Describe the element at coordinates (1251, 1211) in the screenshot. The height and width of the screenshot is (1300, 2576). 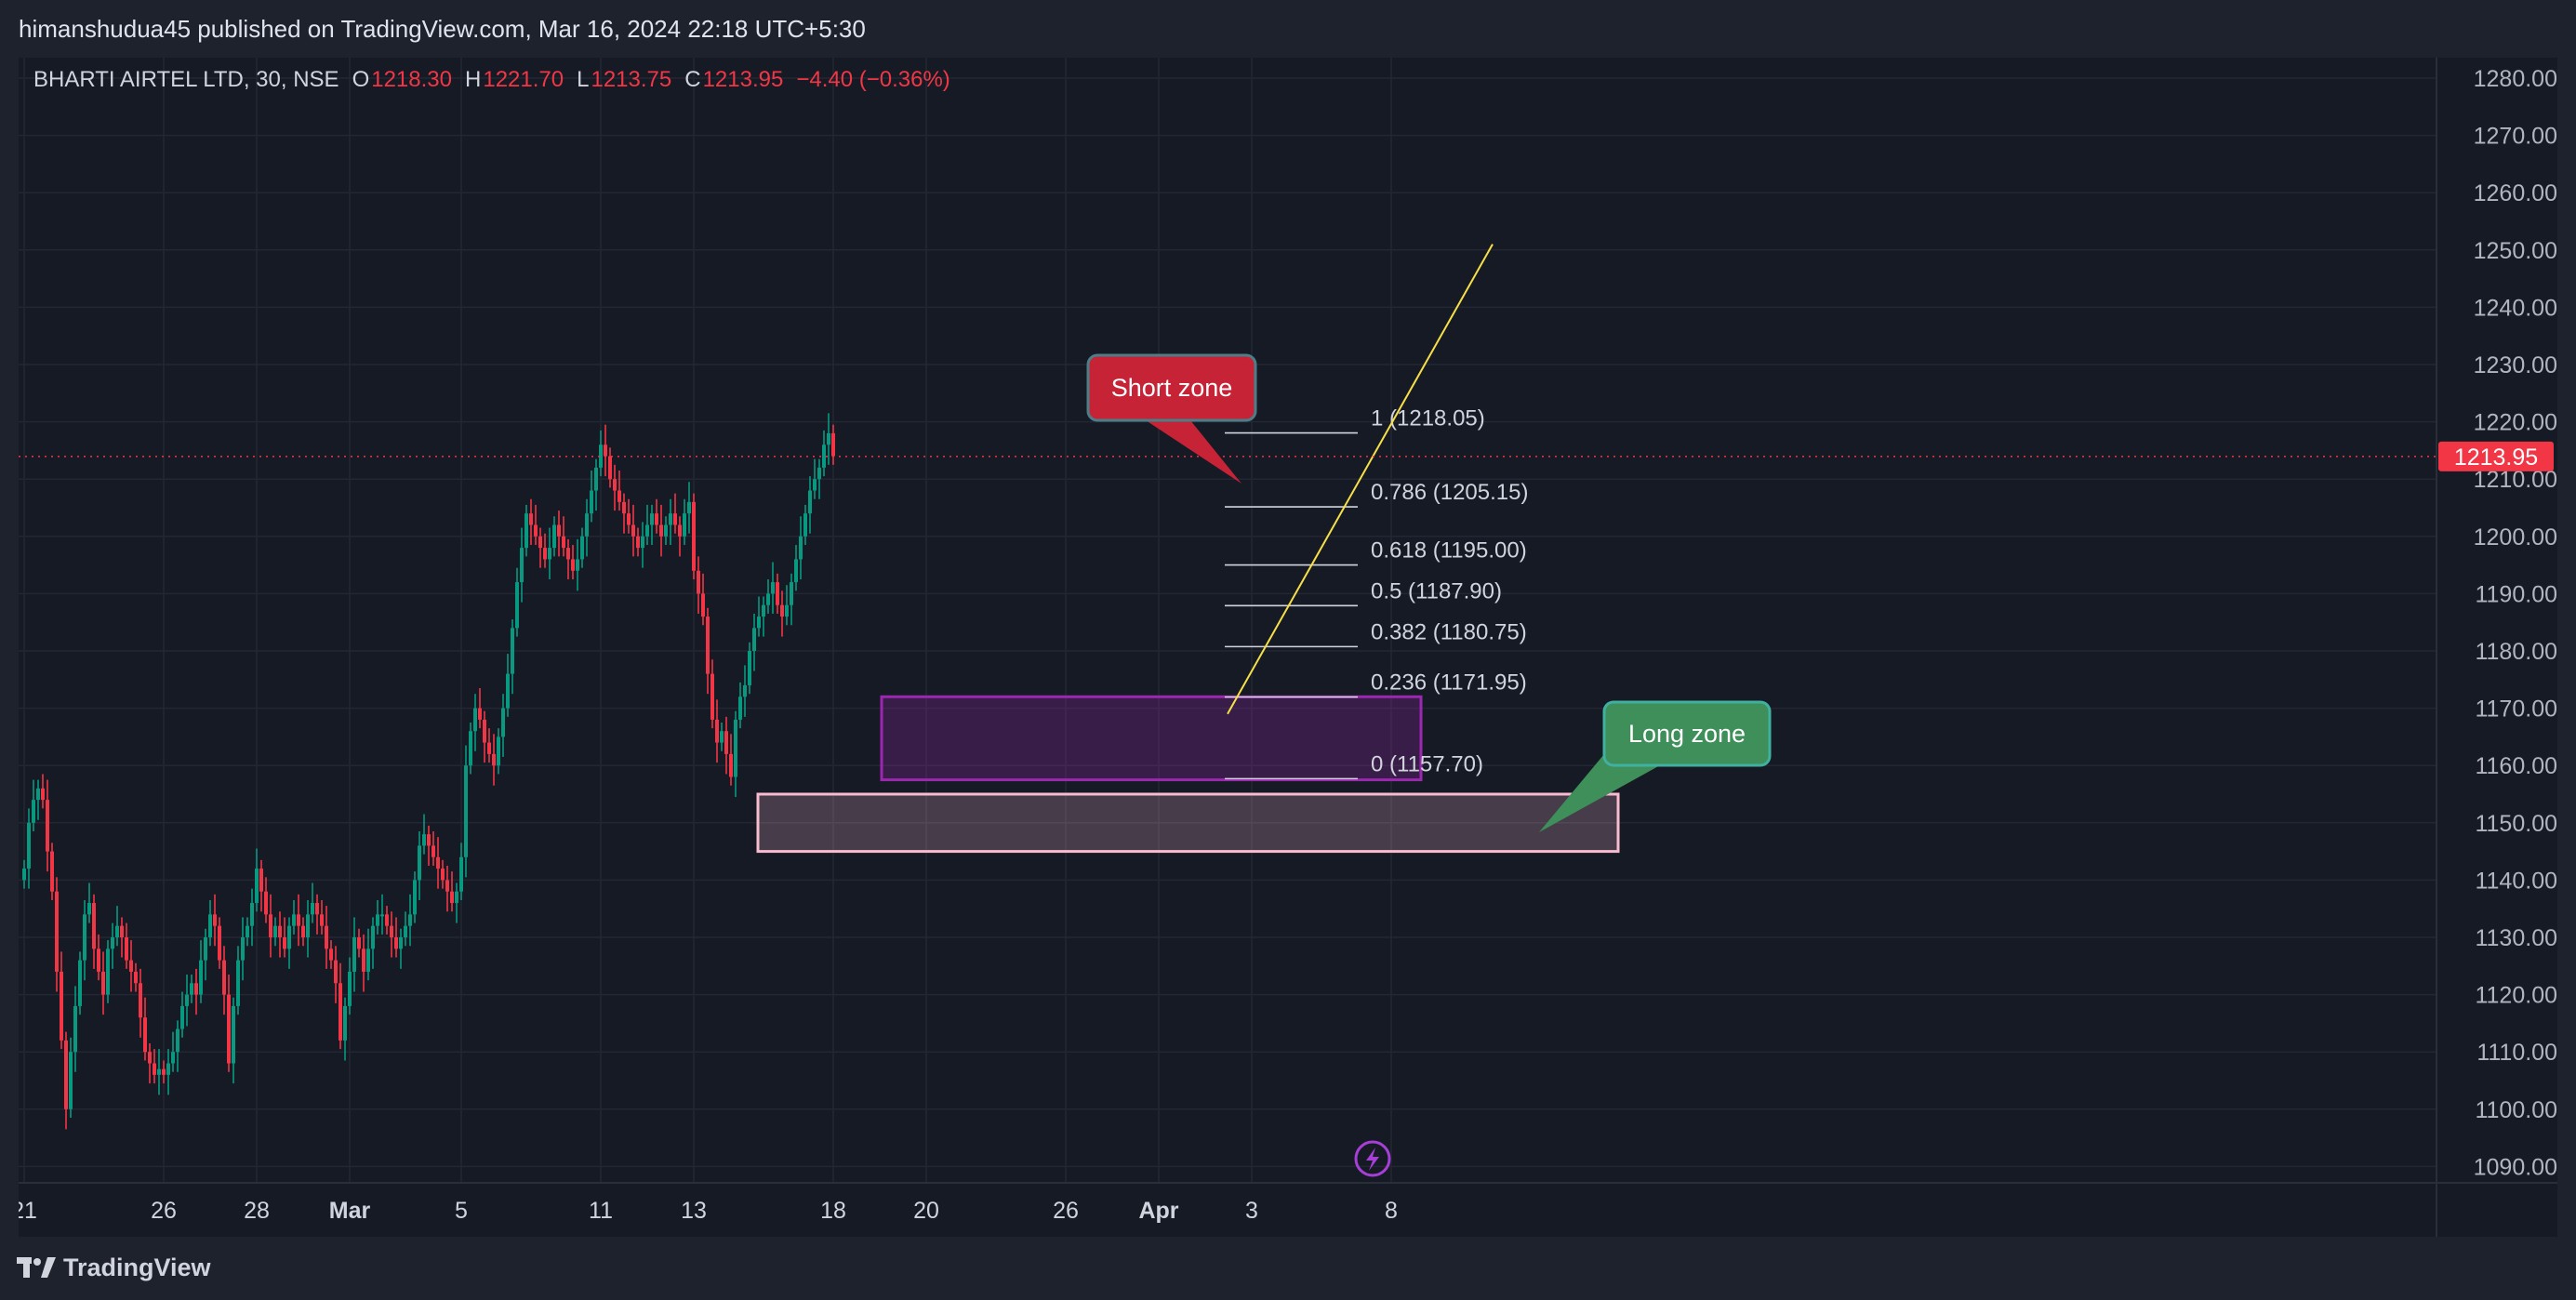
I see `time-tick-label: 3` at that location.